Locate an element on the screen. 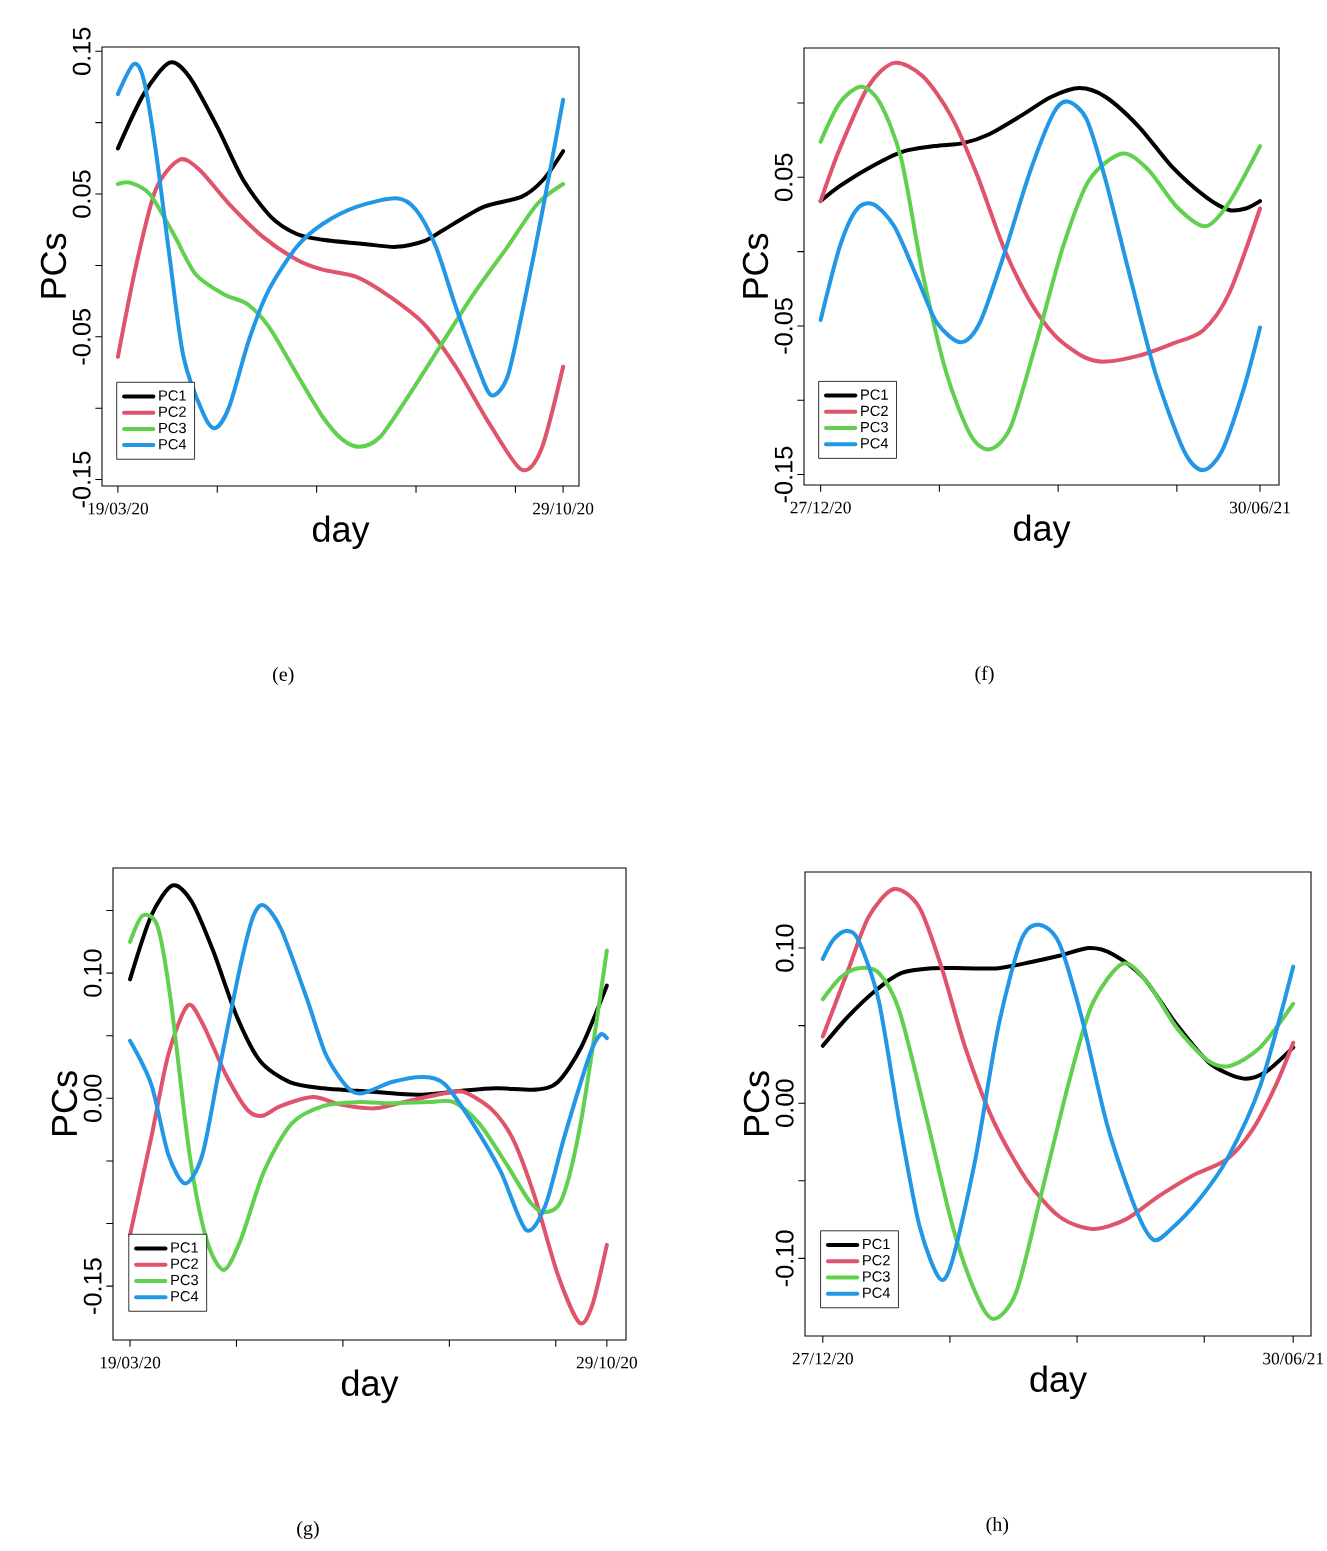  text: (e) is located at coordinates (283, 676).